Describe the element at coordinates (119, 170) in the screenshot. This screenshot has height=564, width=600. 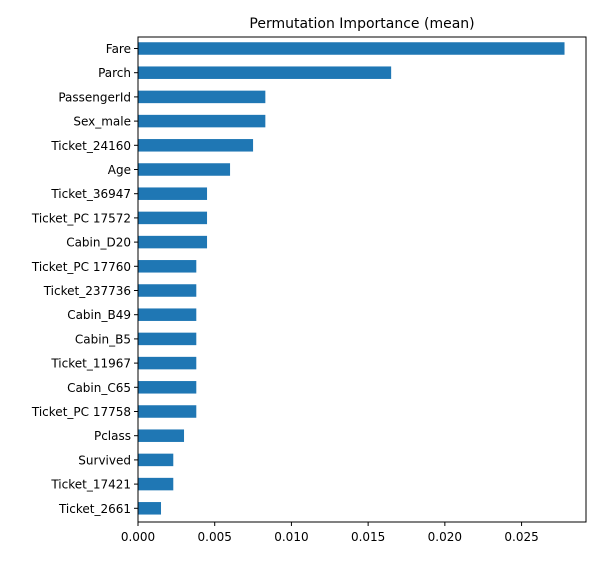
I see `y-tick-label: Age` at that location.